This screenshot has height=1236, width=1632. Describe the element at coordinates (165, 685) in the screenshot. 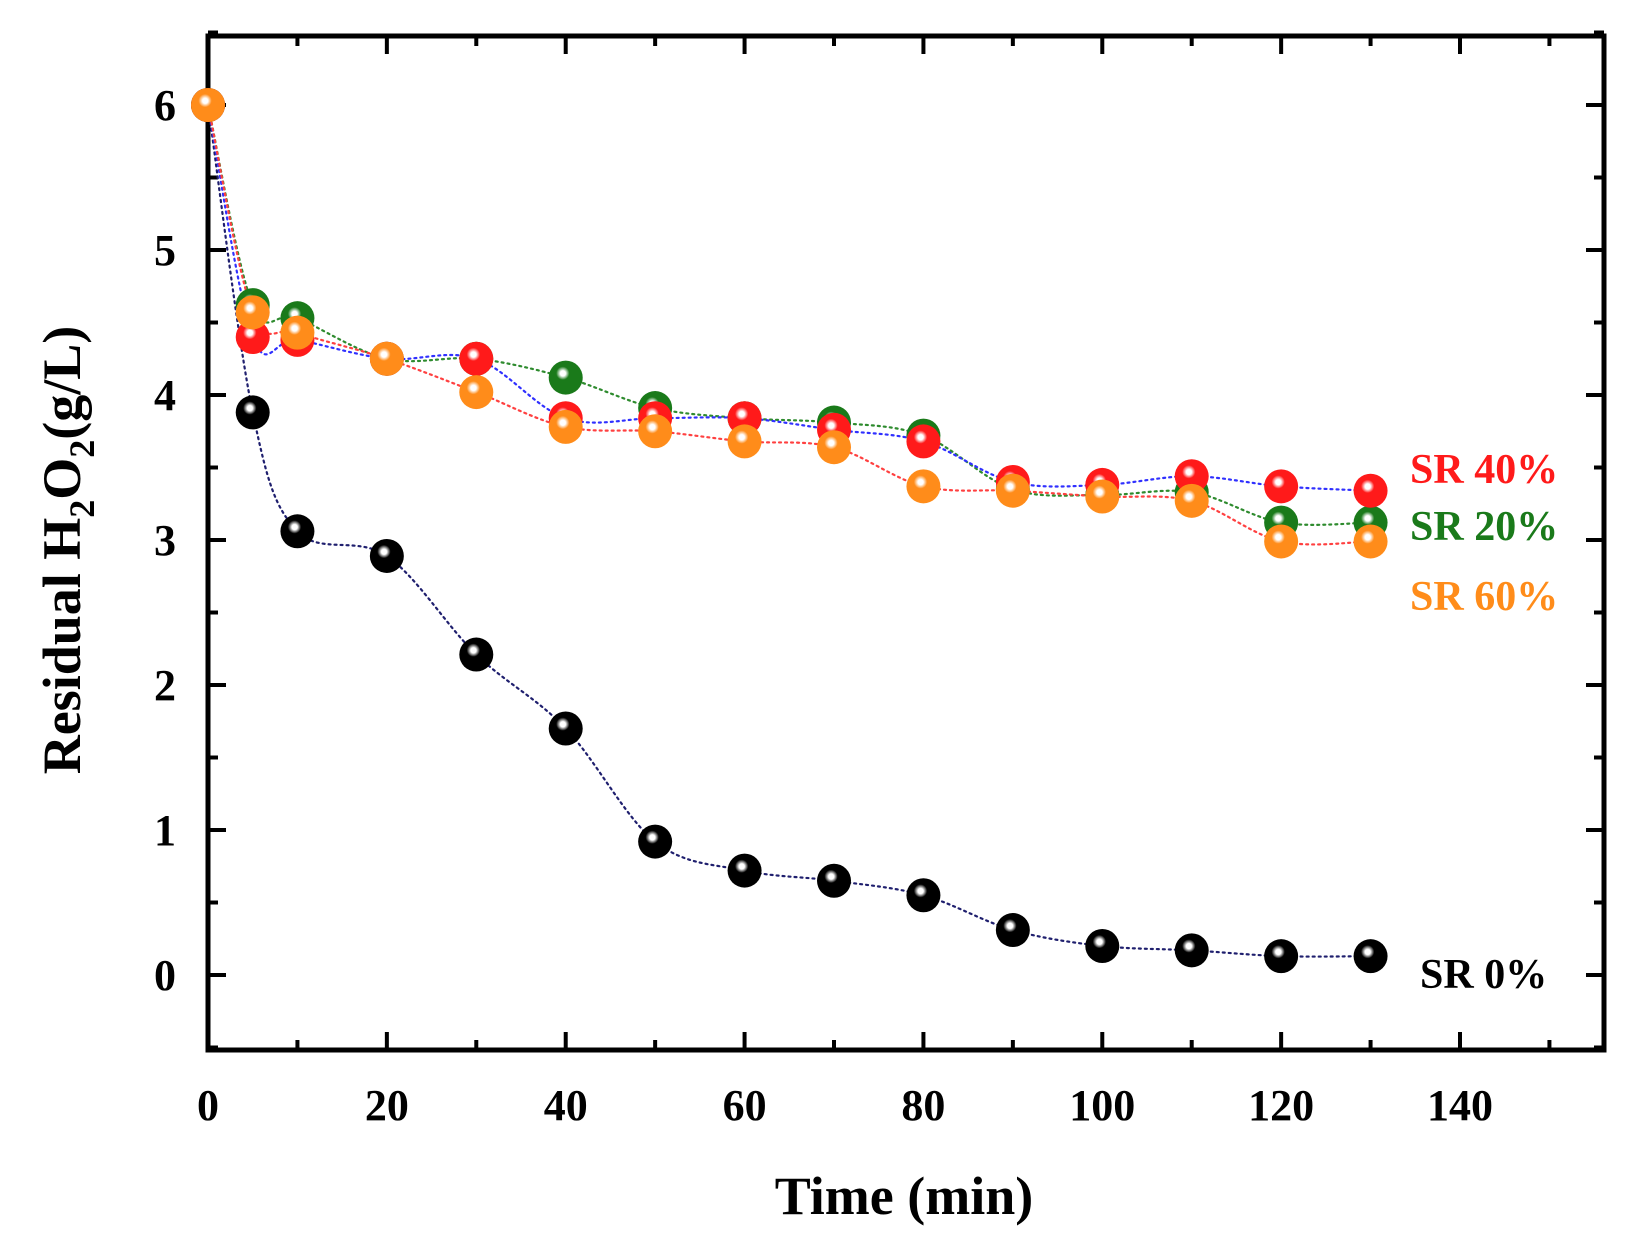

I see `y-tick-label: 2` at that location.